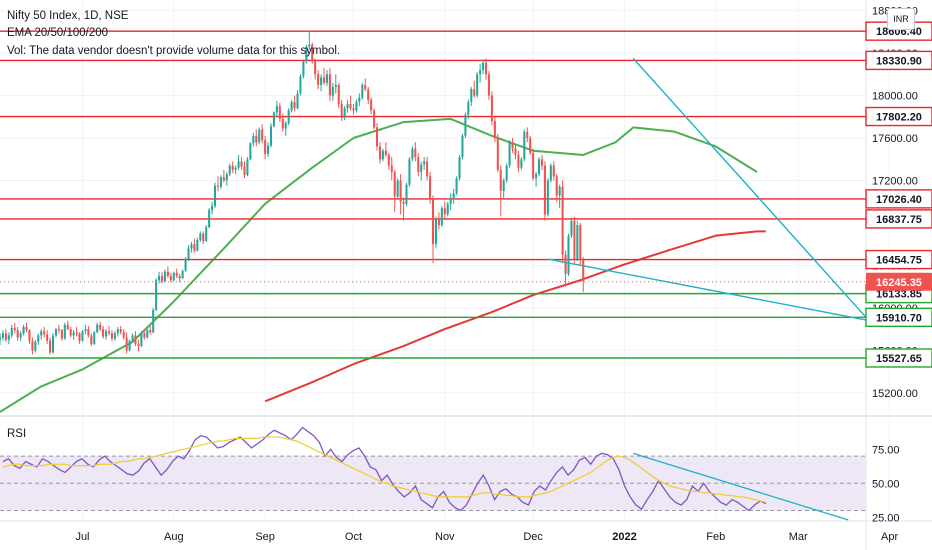 Image resolution: width=932 pixels, height=550 pixels. I want to click on ema-legend: EMA 20/50/100/200, so click(58, 33).